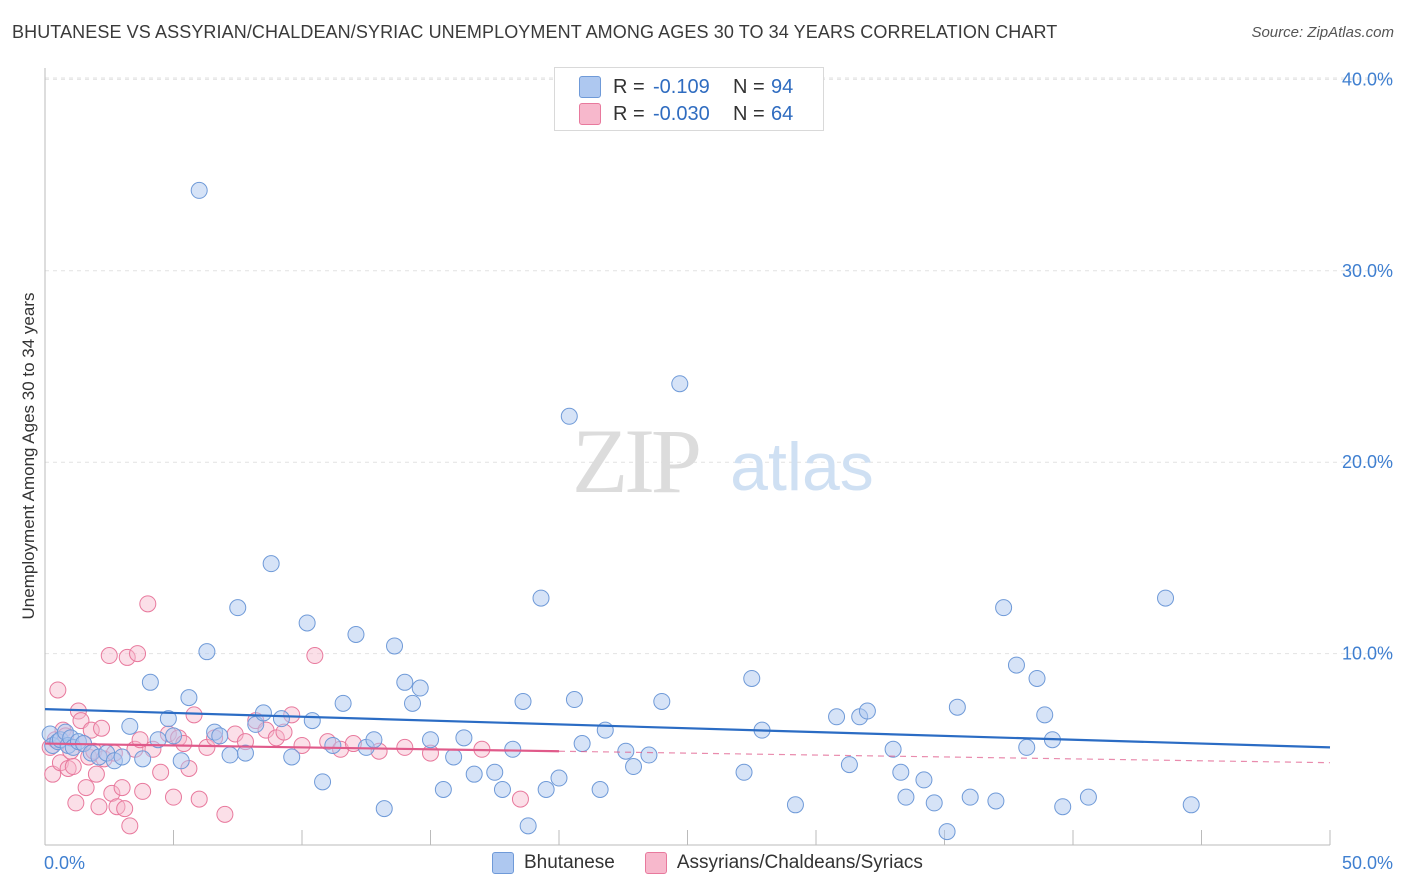 This screenshot has height=892, width=1406. What do you see at coordinates (1367, 366) in the screenshot?
I see `y-tick-labels: 10.0% 20.0% 30.0% 40.0%` at bounding box center [1367, 366].